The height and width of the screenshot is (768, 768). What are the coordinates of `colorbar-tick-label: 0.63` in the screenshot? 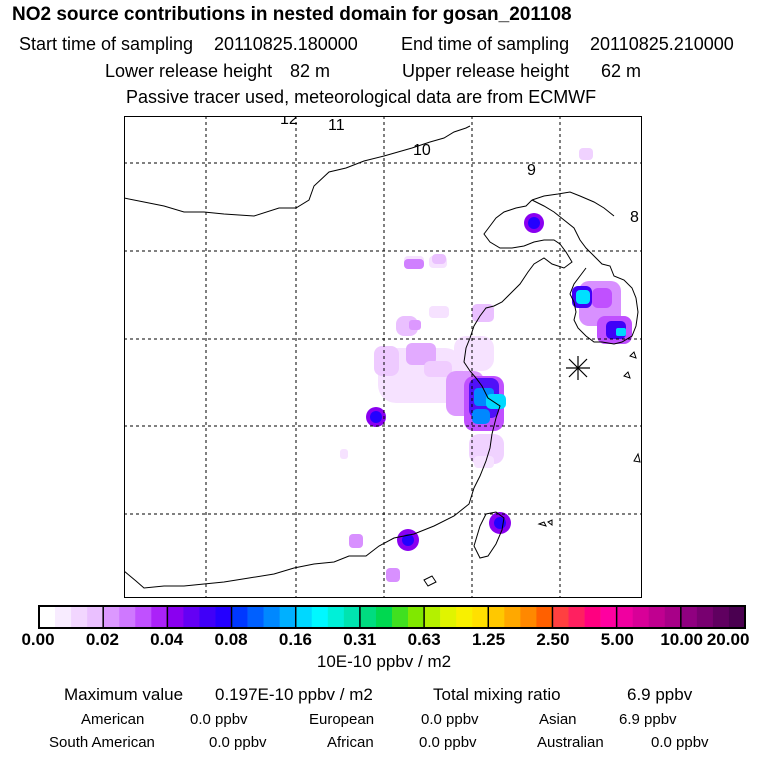 It's located at (424, 639).